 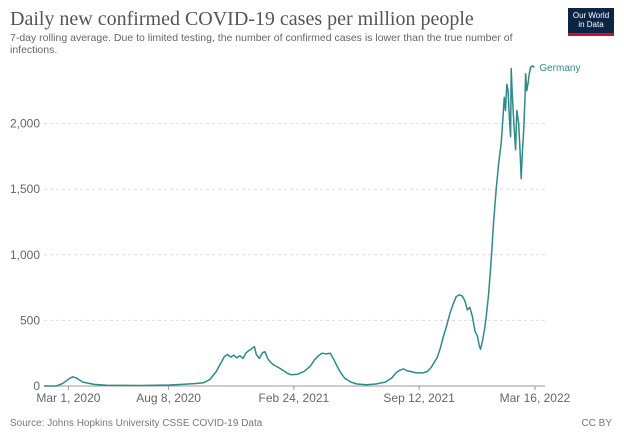 I want to click on owid-logo-line2: in Data, so click(x=591, y=24).